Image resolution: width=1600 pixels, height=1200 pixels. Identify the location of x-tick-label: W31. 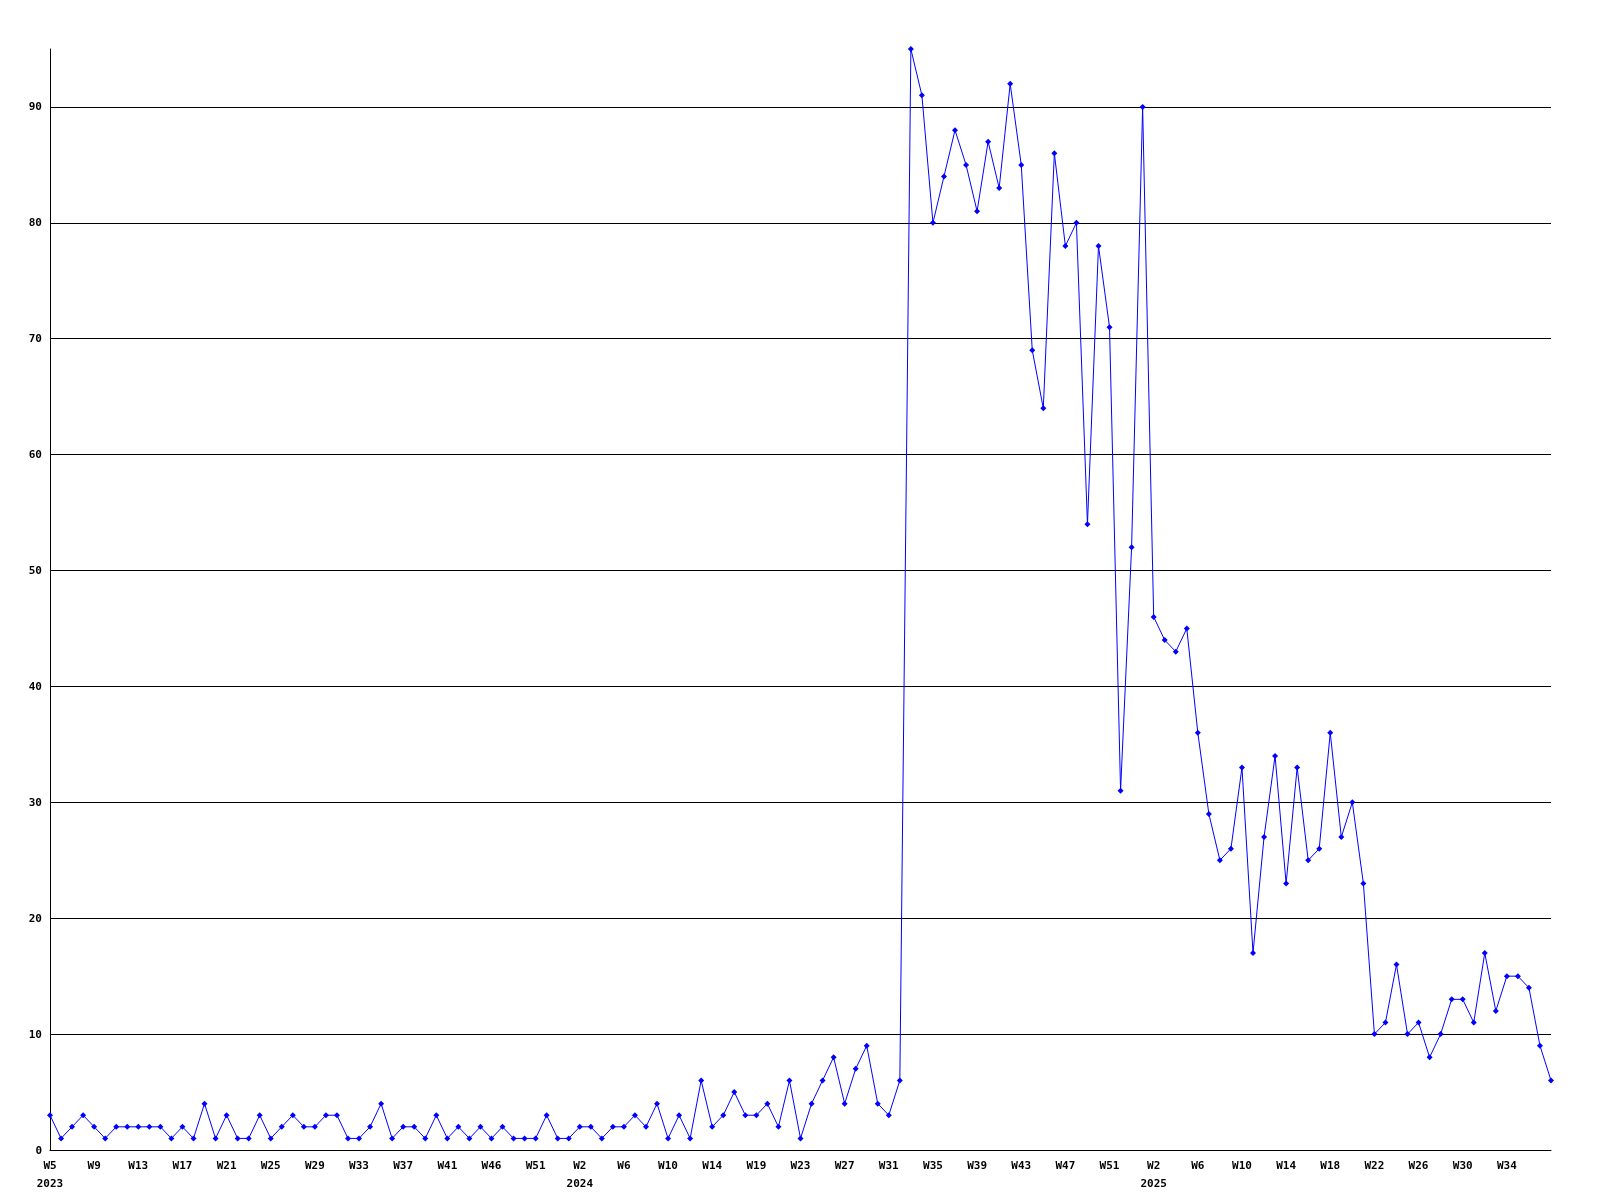
(889, 1165).